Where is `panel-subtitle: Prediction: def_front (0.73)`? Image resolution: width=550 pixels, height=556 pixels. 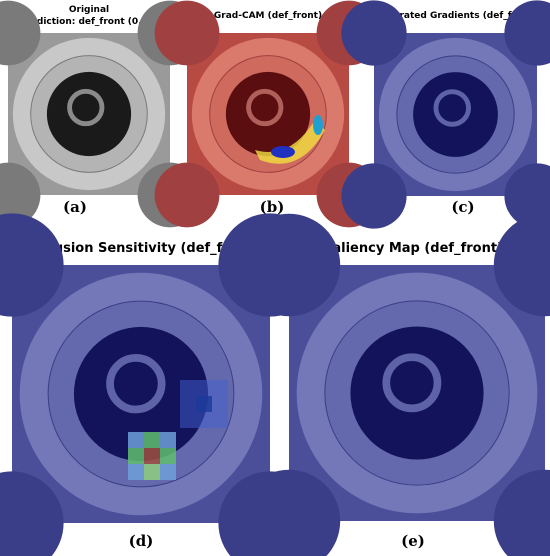
panel-subtitle: Prediction: def_front (0.73) is located at coordinates (89, 22).